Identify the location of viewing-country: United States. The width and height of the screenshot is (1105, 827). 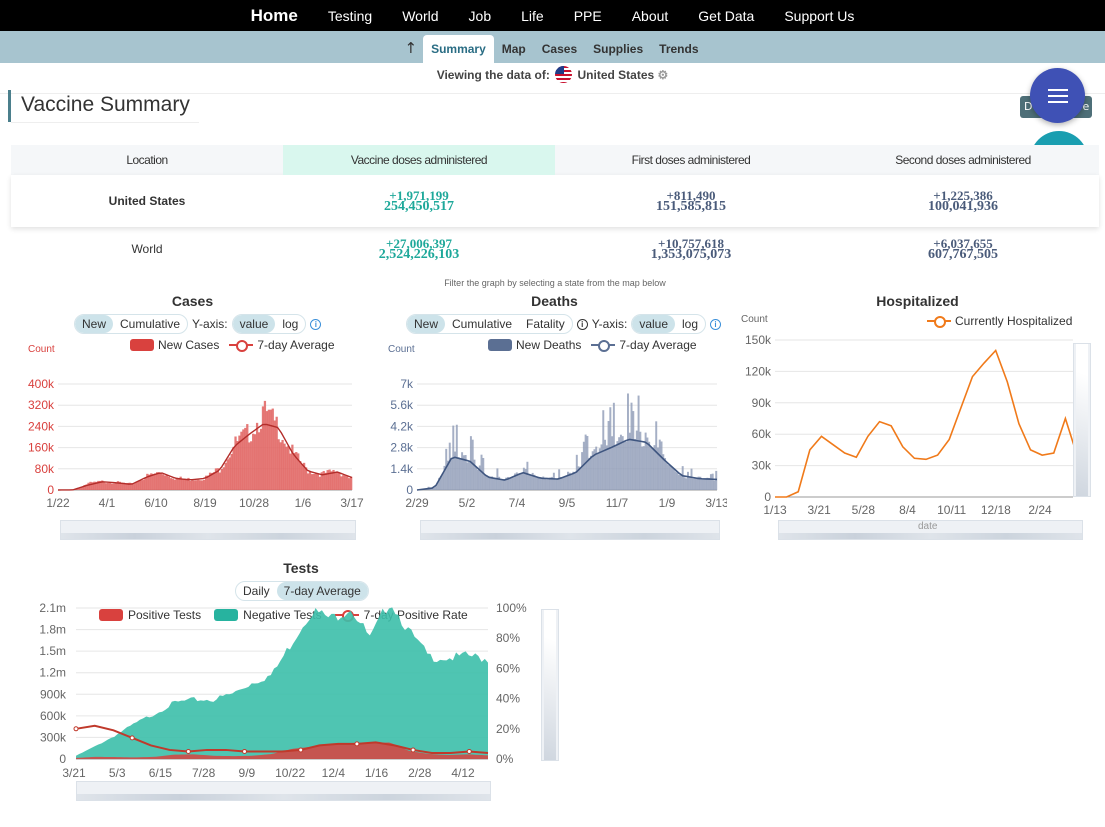
(616, 75).